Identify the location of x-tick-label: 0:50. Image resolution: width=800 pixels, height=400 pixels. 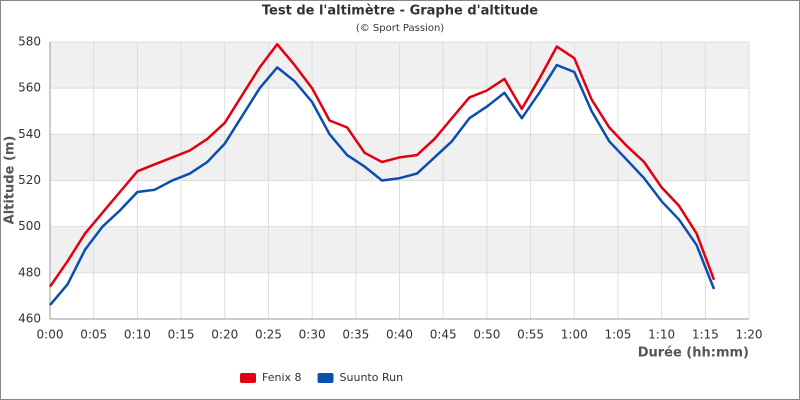
(486, 335).